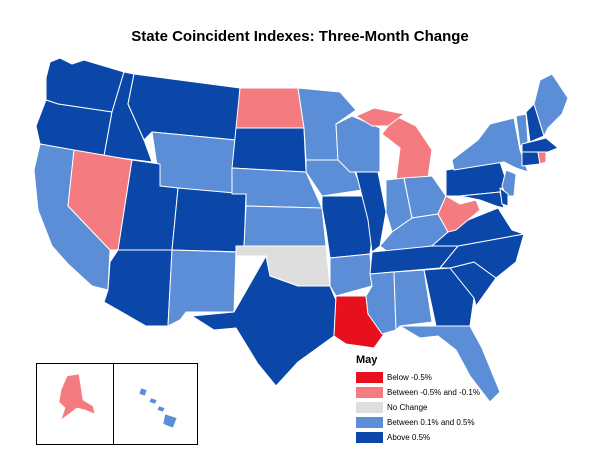  Describe the element at coordinates (371, 212) in the screenshot. I see `state-IL` at that location.